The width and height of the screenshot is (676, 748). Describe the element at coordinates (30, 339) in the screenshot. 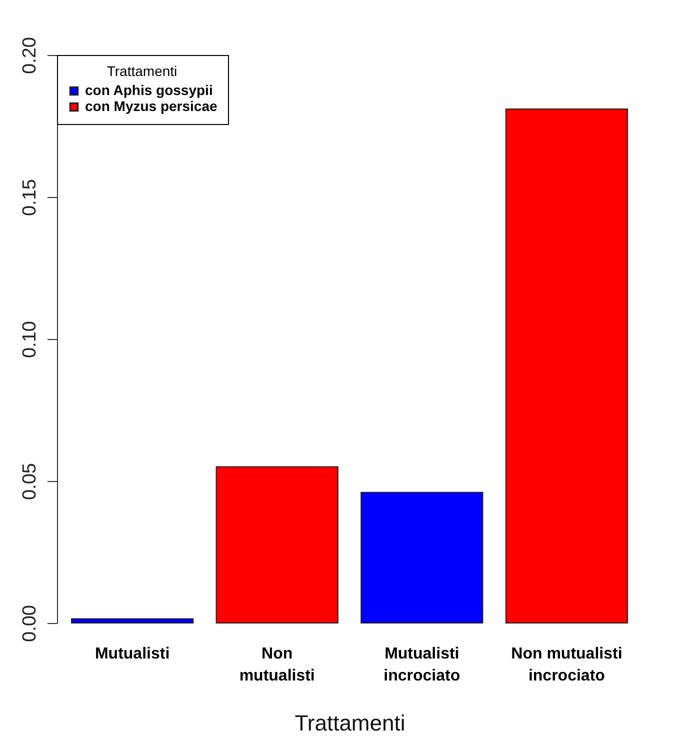

I see `y-tick-label: 0.10` at that location.